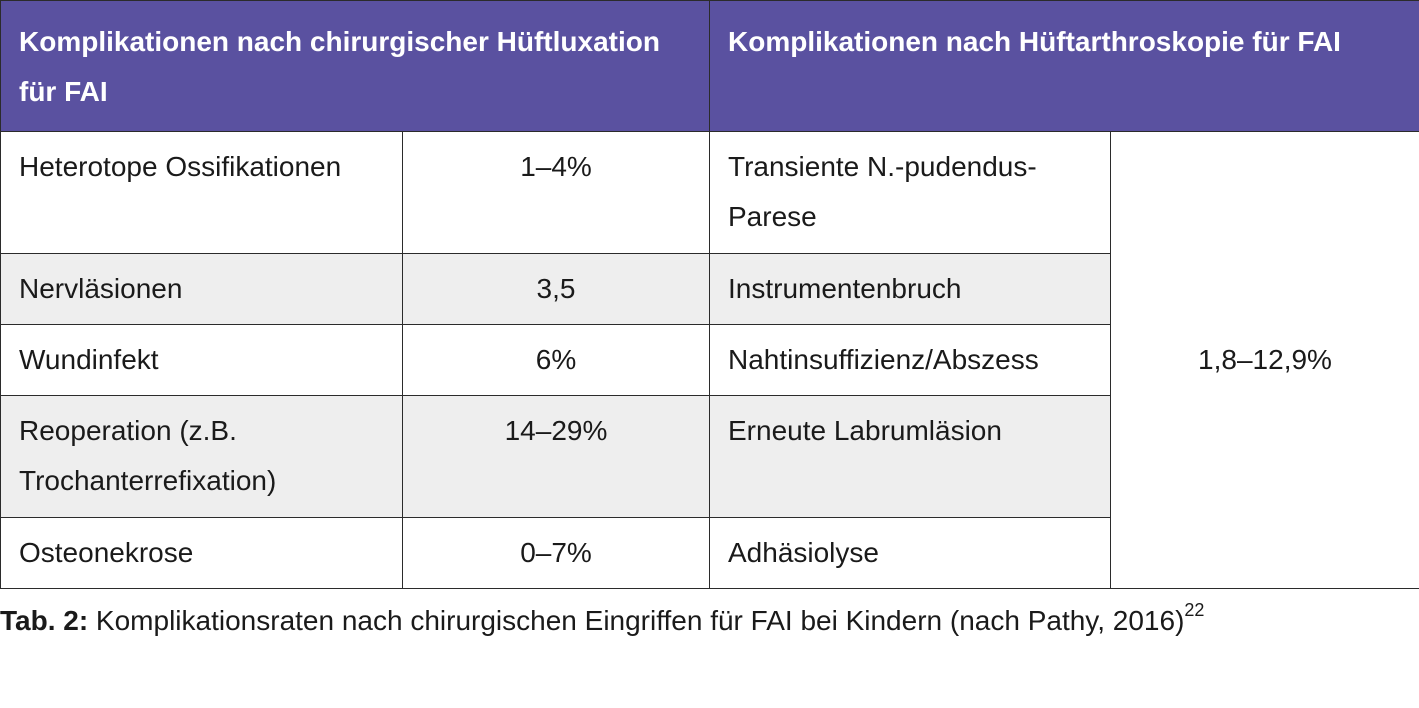 The width and height of the screenshot is (1419, 708). Describe the element at coordinates (556, 192) in the screenshot. I see `left-complication-rate: 1–4%` at that location.